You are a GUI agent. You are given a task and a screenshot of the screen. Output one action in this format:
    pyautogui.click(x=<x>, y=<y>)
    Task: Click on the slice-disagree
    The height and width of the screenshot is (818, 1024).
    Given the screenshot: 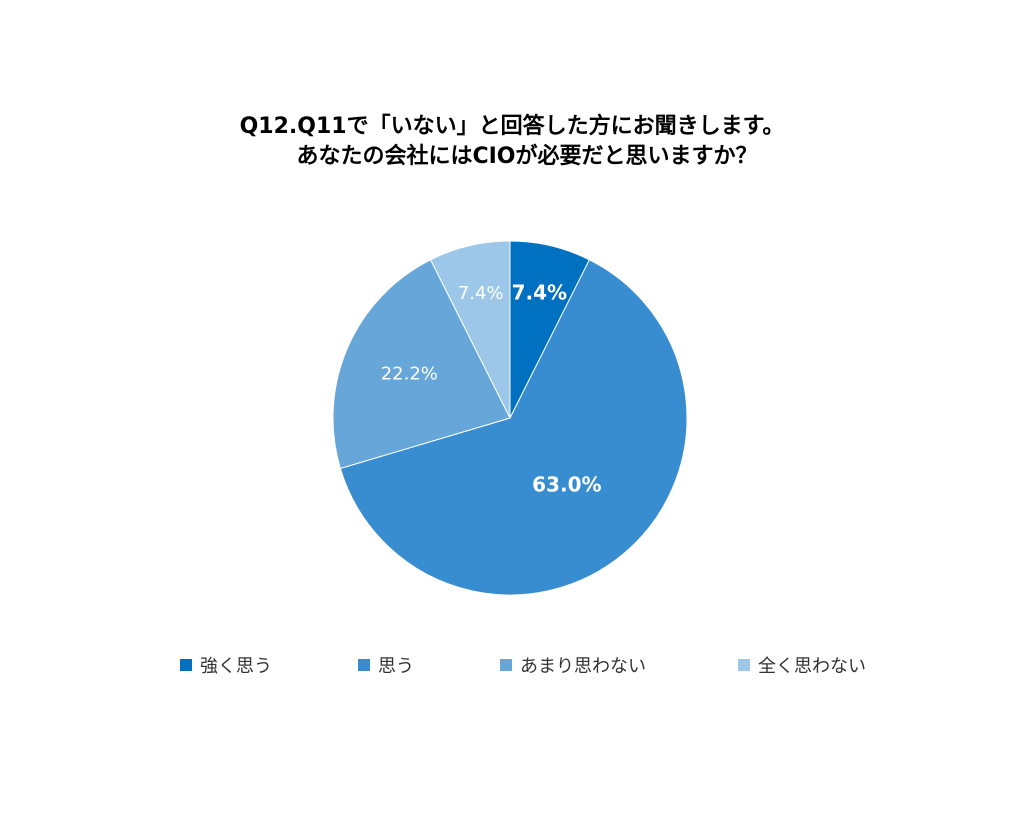 What is the action you would take?
    pyautogui.click(x=421, y=364)
    